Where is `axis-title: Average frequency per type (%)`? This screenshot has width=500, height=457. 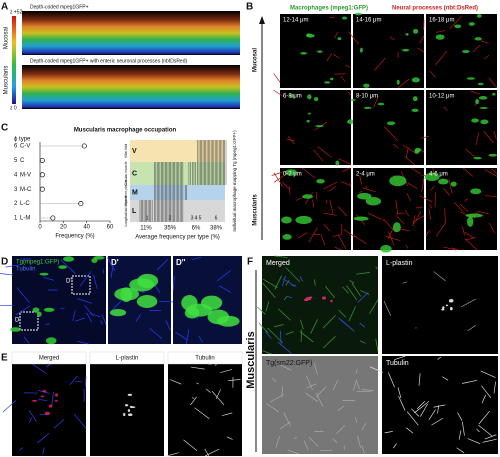 axis-title: Average frequency per type (%) is located at coordinates (177, 238).